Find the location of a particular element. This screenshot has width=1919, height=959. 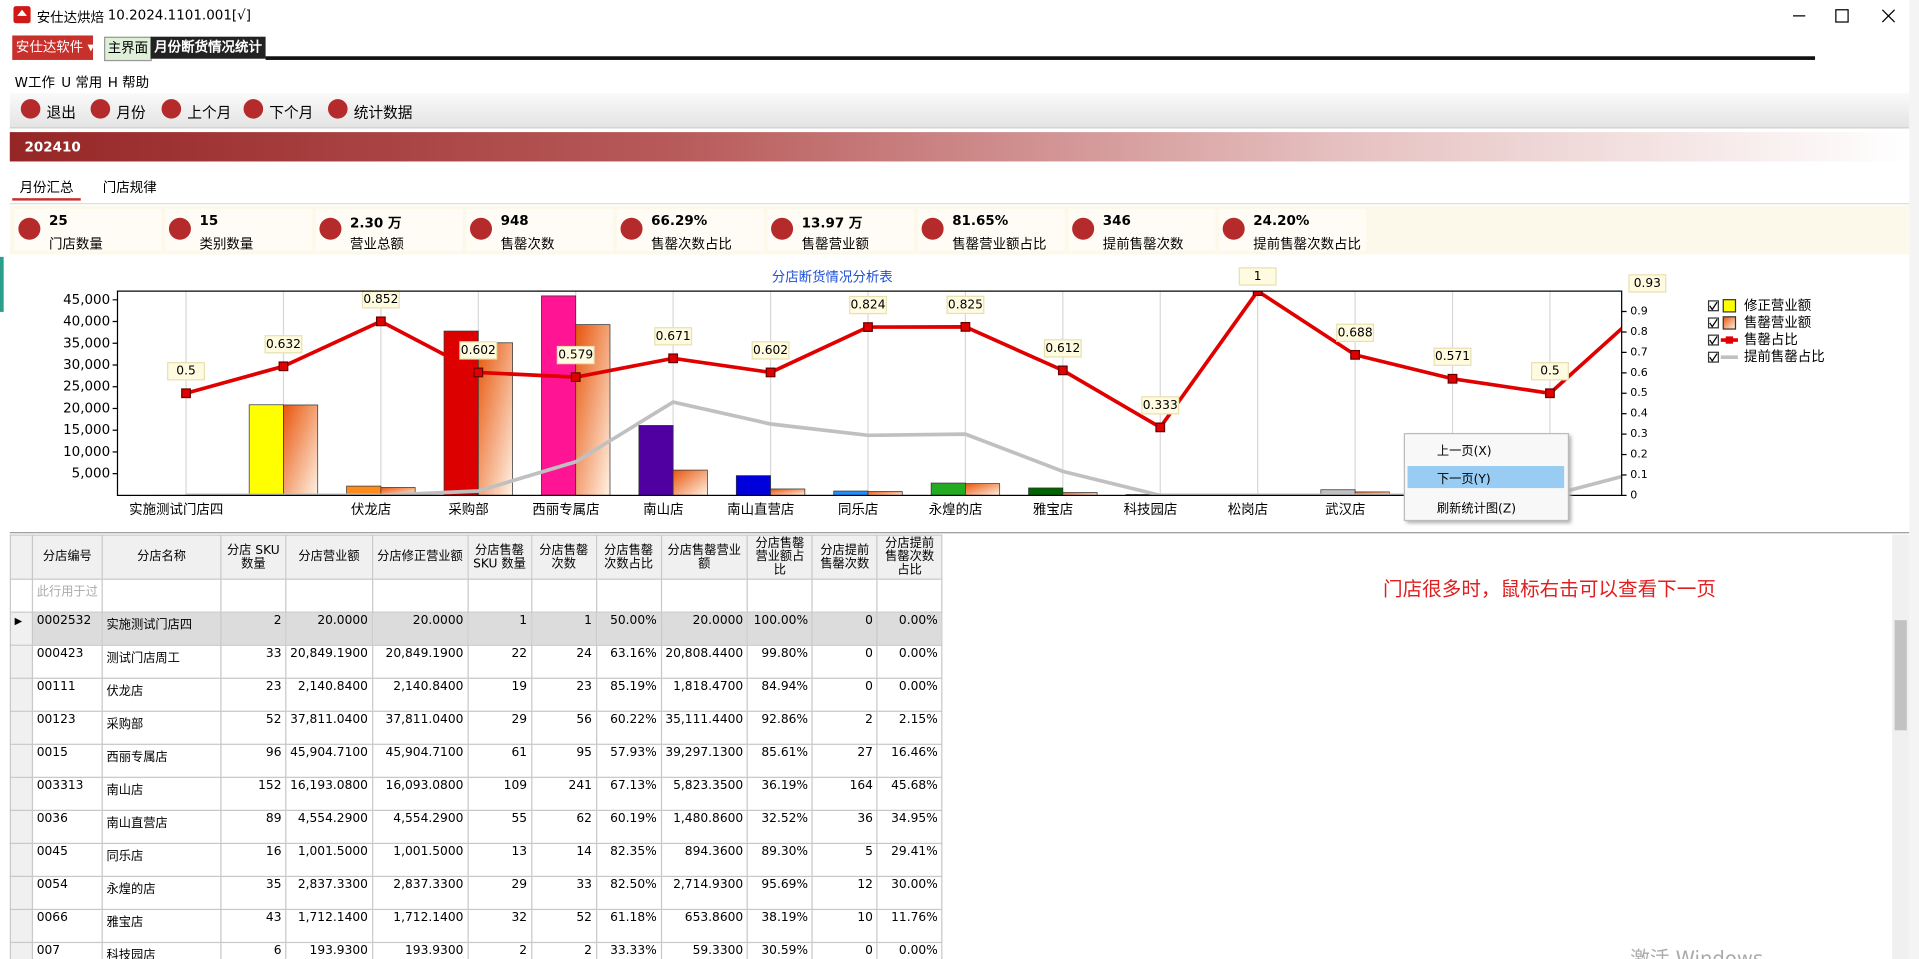

cell: 16,093.0800 is located at coordinates (420, 793).